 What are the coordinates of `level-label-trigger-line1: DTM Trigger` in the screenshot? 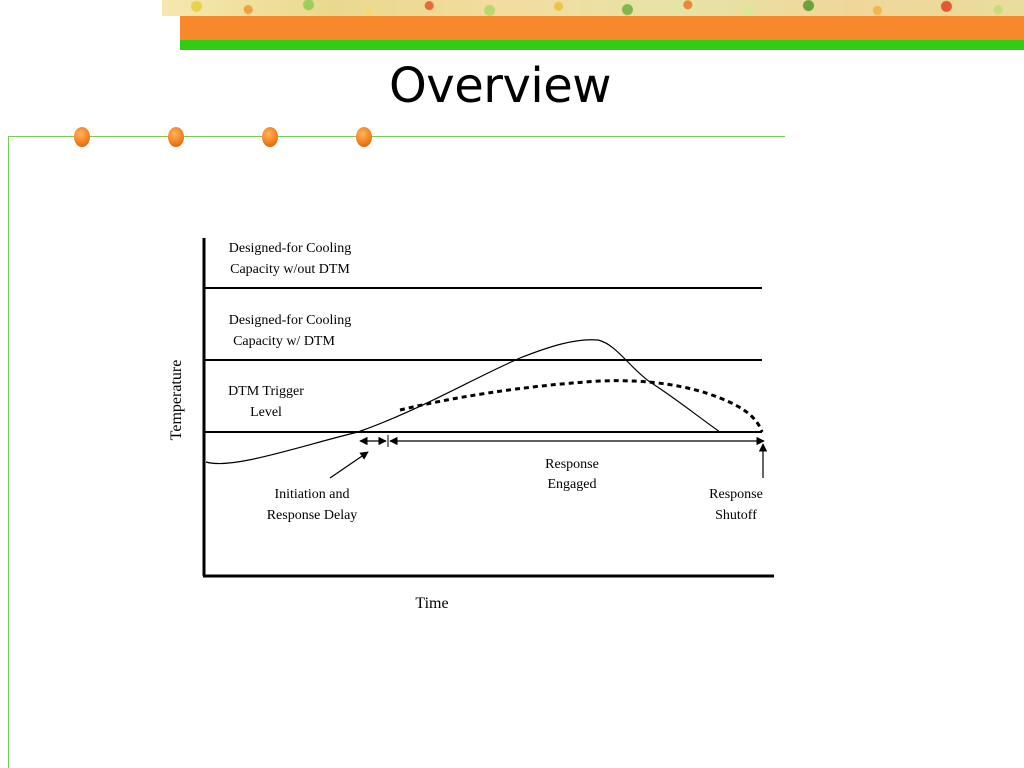 It's located at (266, 391).